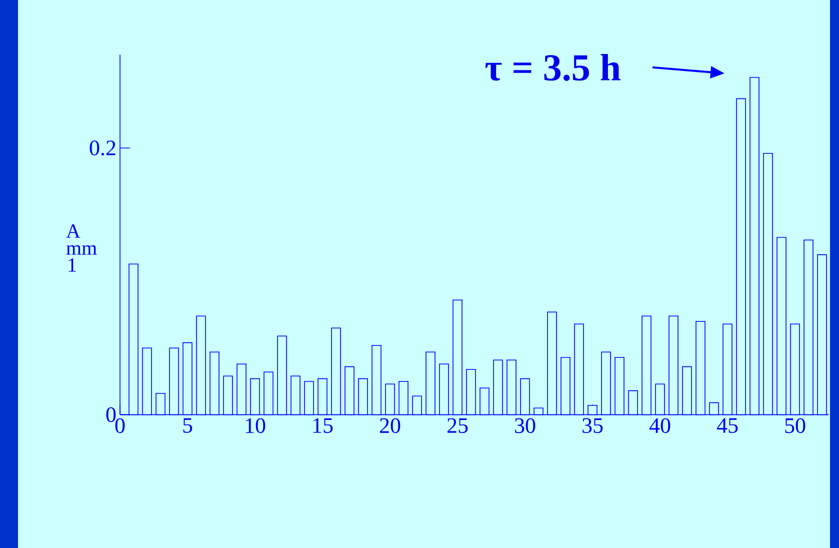  What do you see at coordinates (103, 148) in the screenshot?
I see `y-tick-label: 0.2` at bounding box center [103, 148].